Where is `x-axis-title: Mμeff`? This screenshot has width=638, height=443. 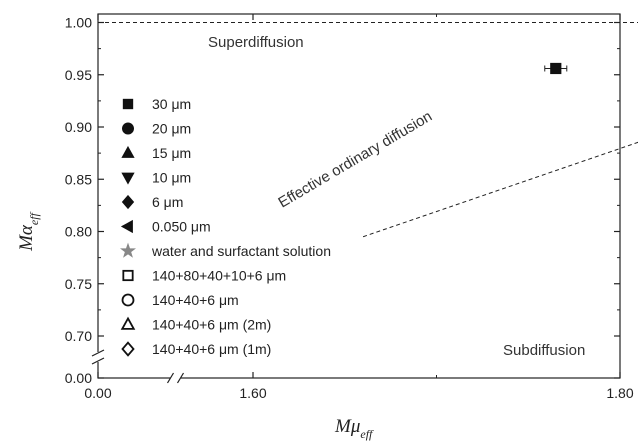 x-axis-title: Mμeff is located at coordinates (354, 428).